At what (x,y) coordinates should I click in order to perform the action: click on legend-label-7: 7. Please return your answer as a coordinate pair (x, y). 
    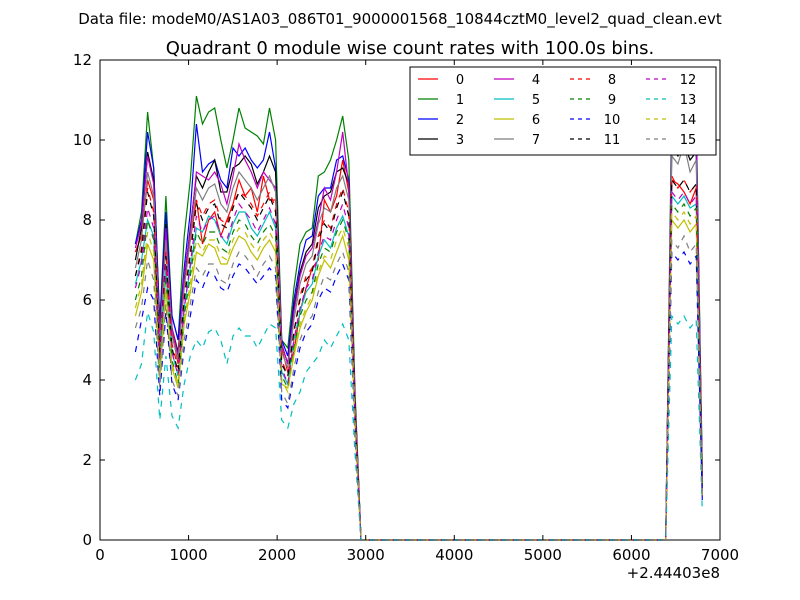
    Looking at the image, I should click on (536, 140).